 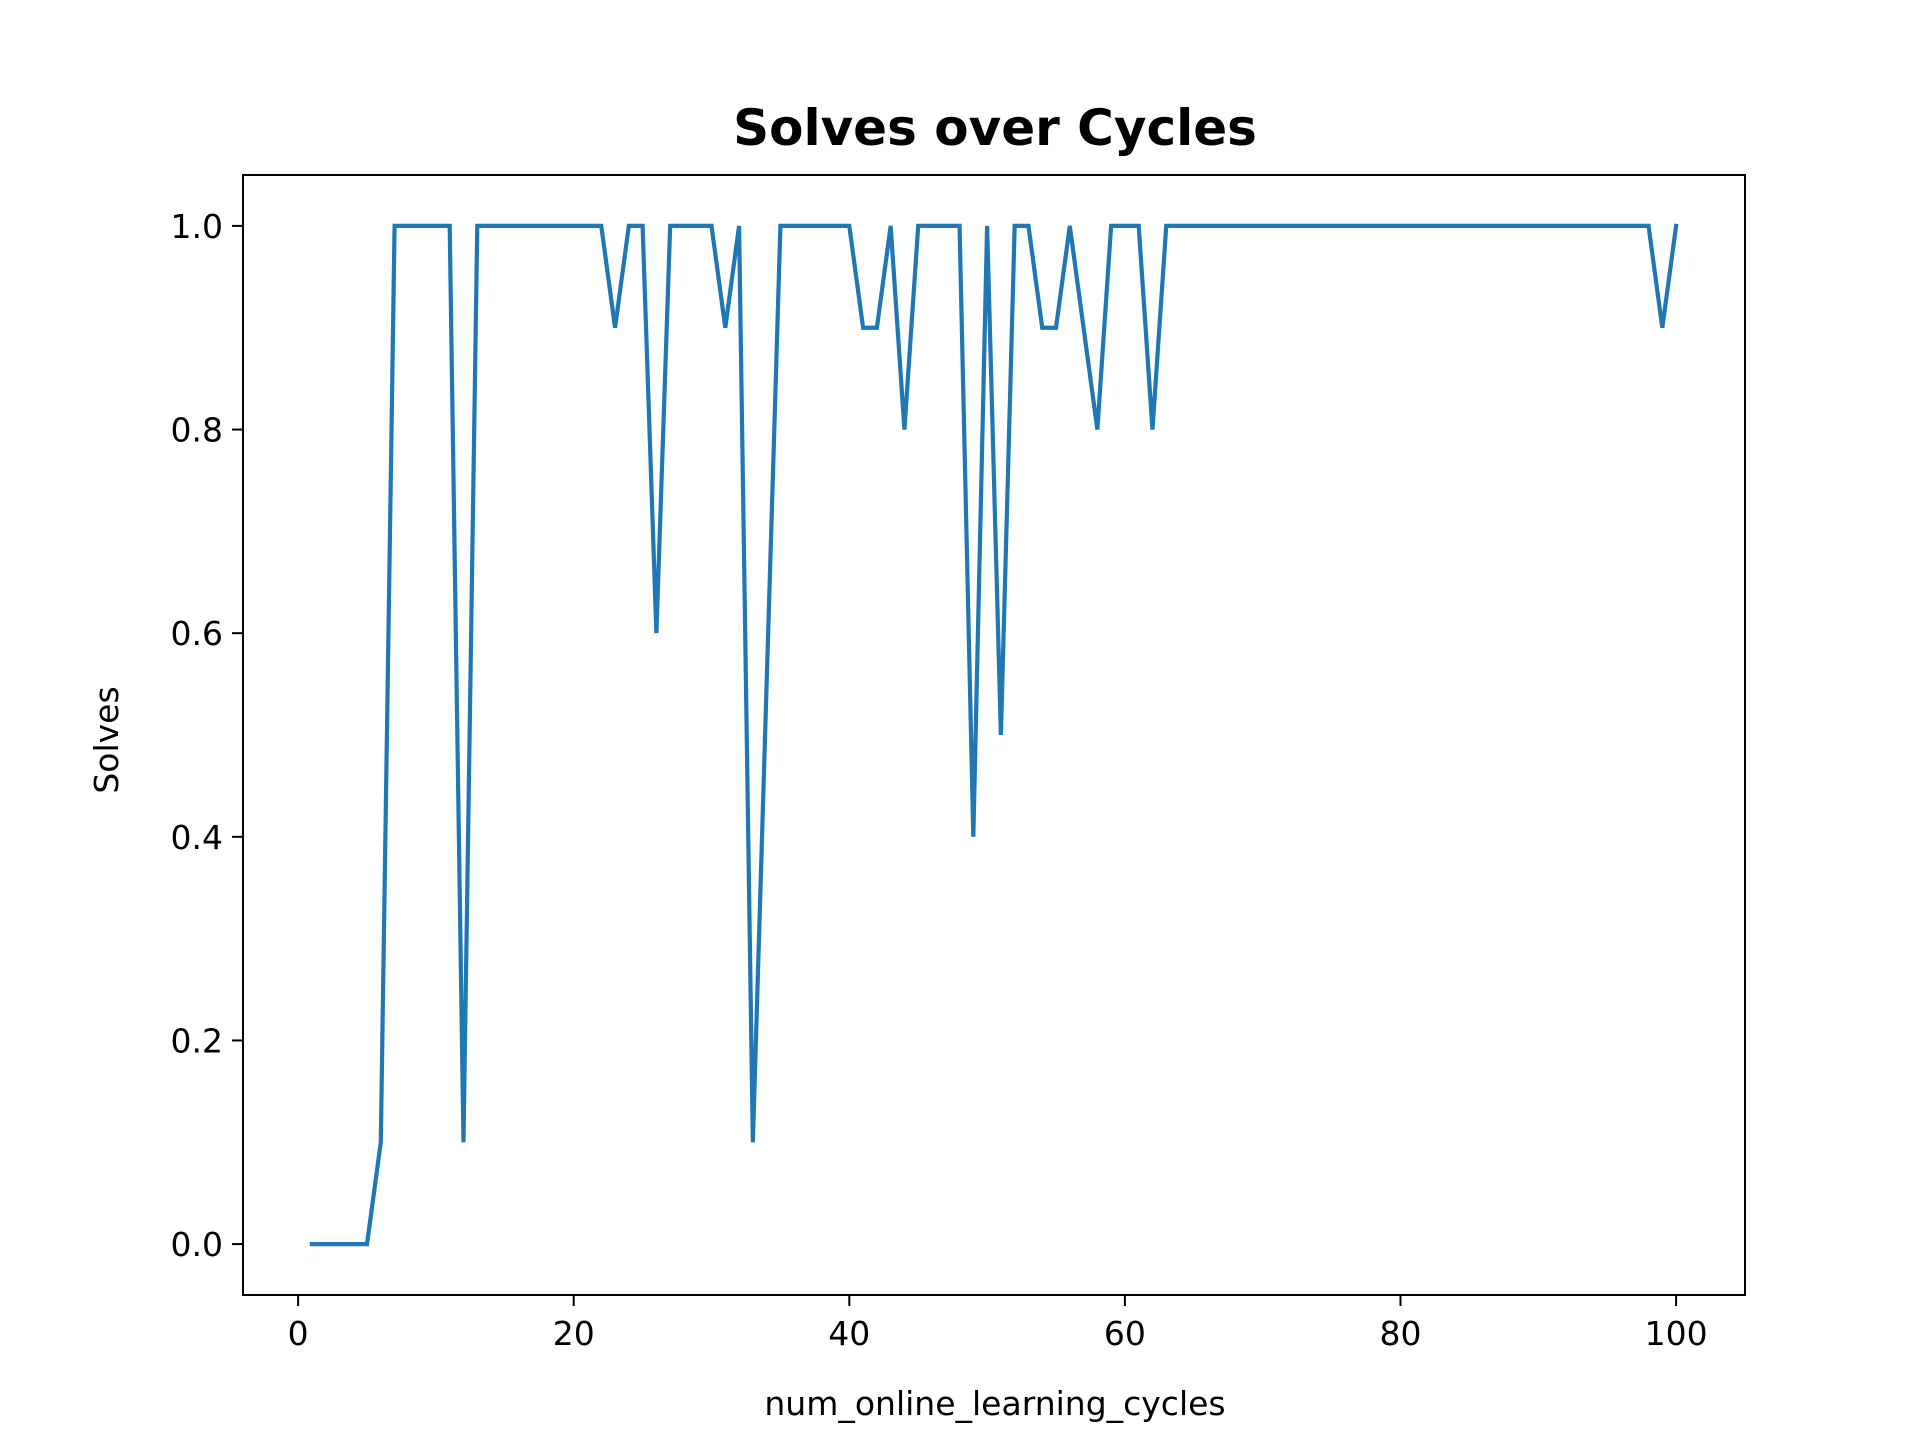 What do you see at coordinates (106, 739) in the screenshot?
I see `y-axis-label: Solves` at bounding box center [106, 739].